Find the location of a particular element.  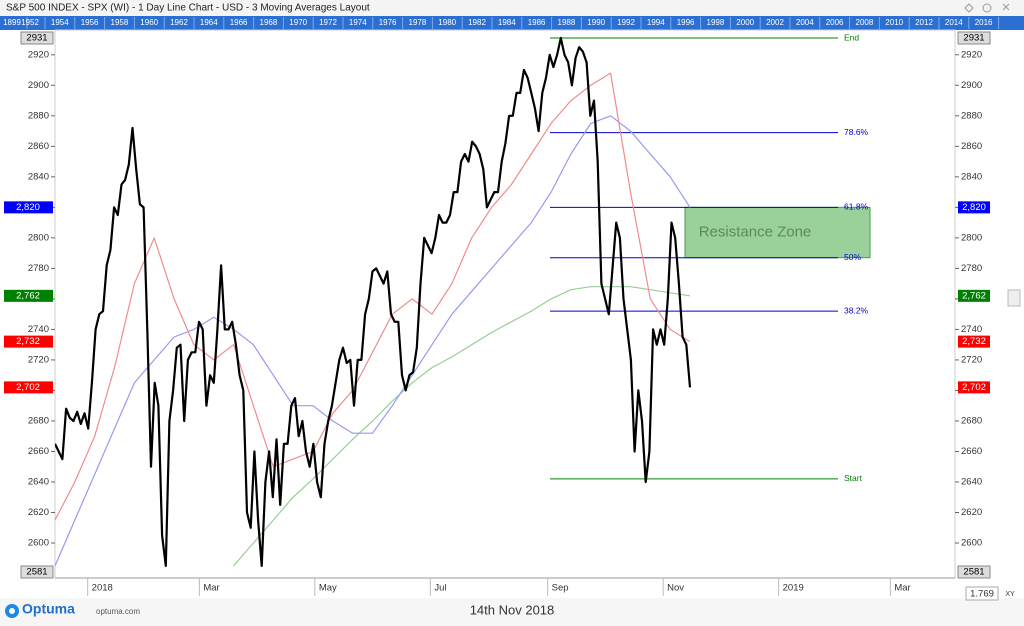

y-tick-label-right: 2860 is located at coordinates (971, 146).